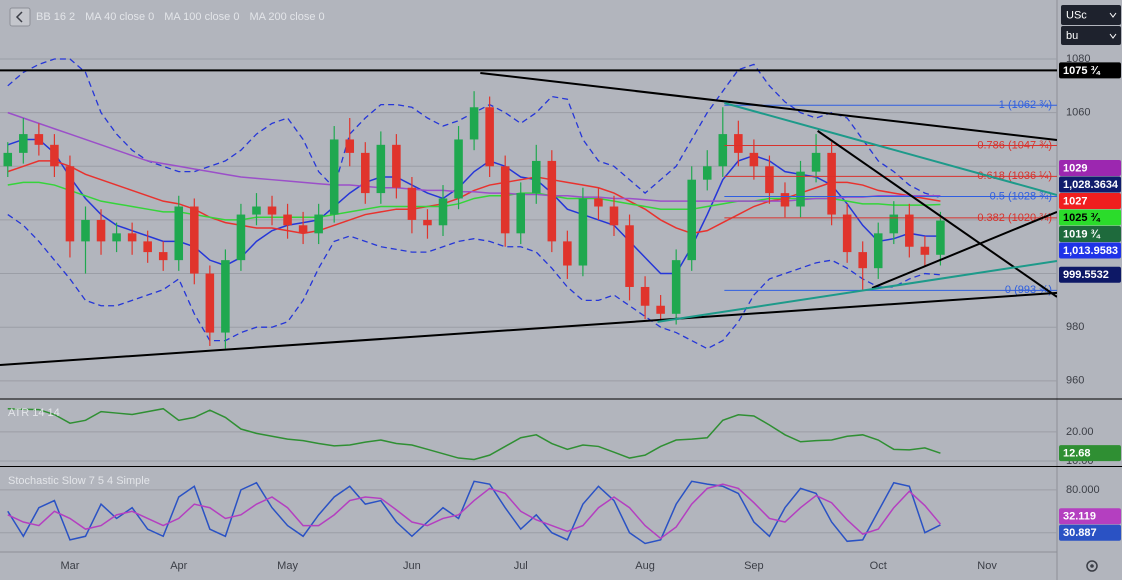  What do you see at coordinates (987, 566) in the screenshot?
I see `x-tick-label: Nov` at bounding box center [987, 566].